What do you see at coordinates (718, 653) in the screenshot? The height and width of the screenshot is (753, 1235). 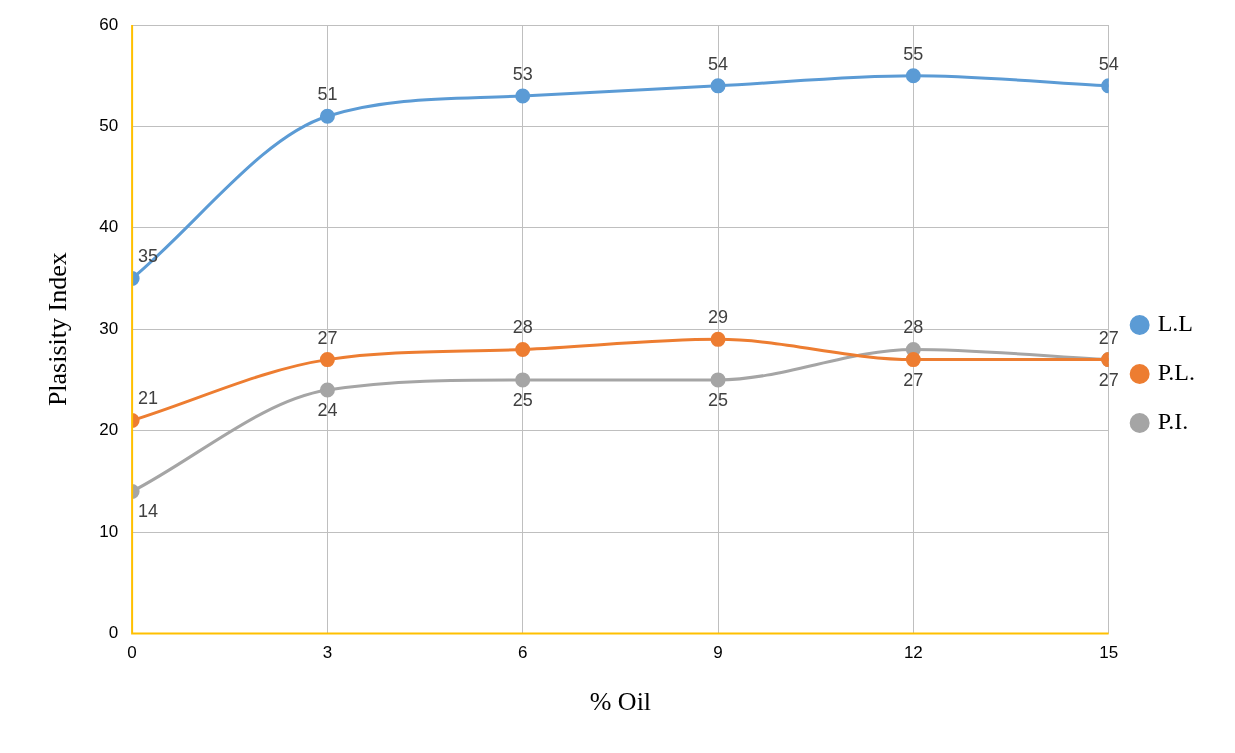 I see `x-tick-label: 9` at bounding box center [718, 653].